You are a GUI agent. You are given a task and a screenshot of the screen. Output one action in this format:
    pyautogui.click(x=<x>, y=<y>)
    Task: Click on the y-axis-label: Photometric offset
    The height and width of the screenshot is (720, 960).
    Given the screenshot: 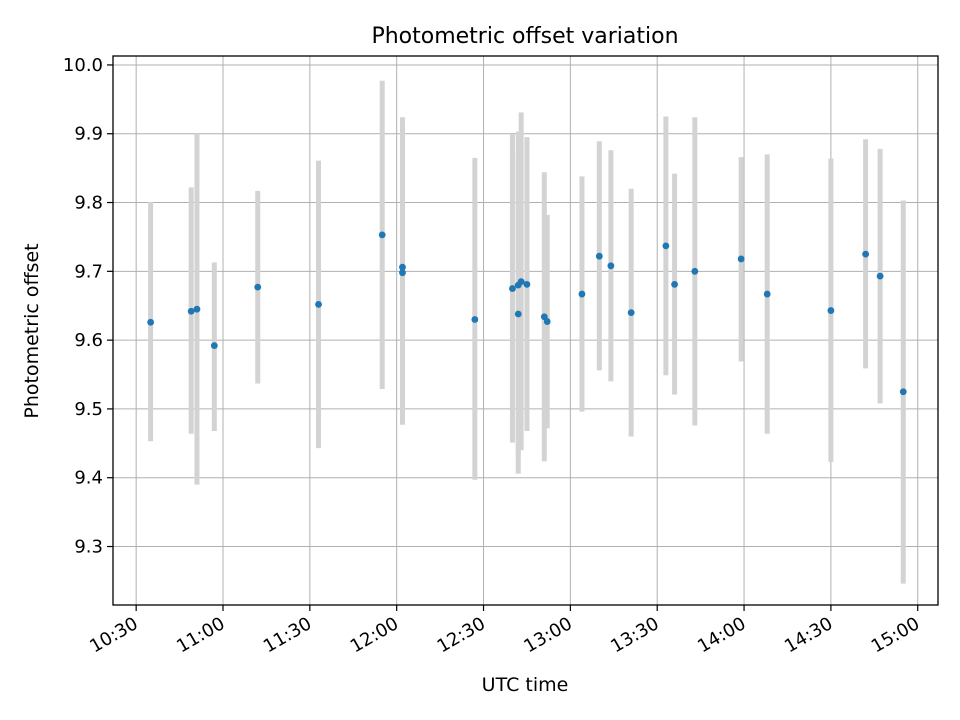 What is the action you would take?
    pyautogui.click(x=32, y=330)
    